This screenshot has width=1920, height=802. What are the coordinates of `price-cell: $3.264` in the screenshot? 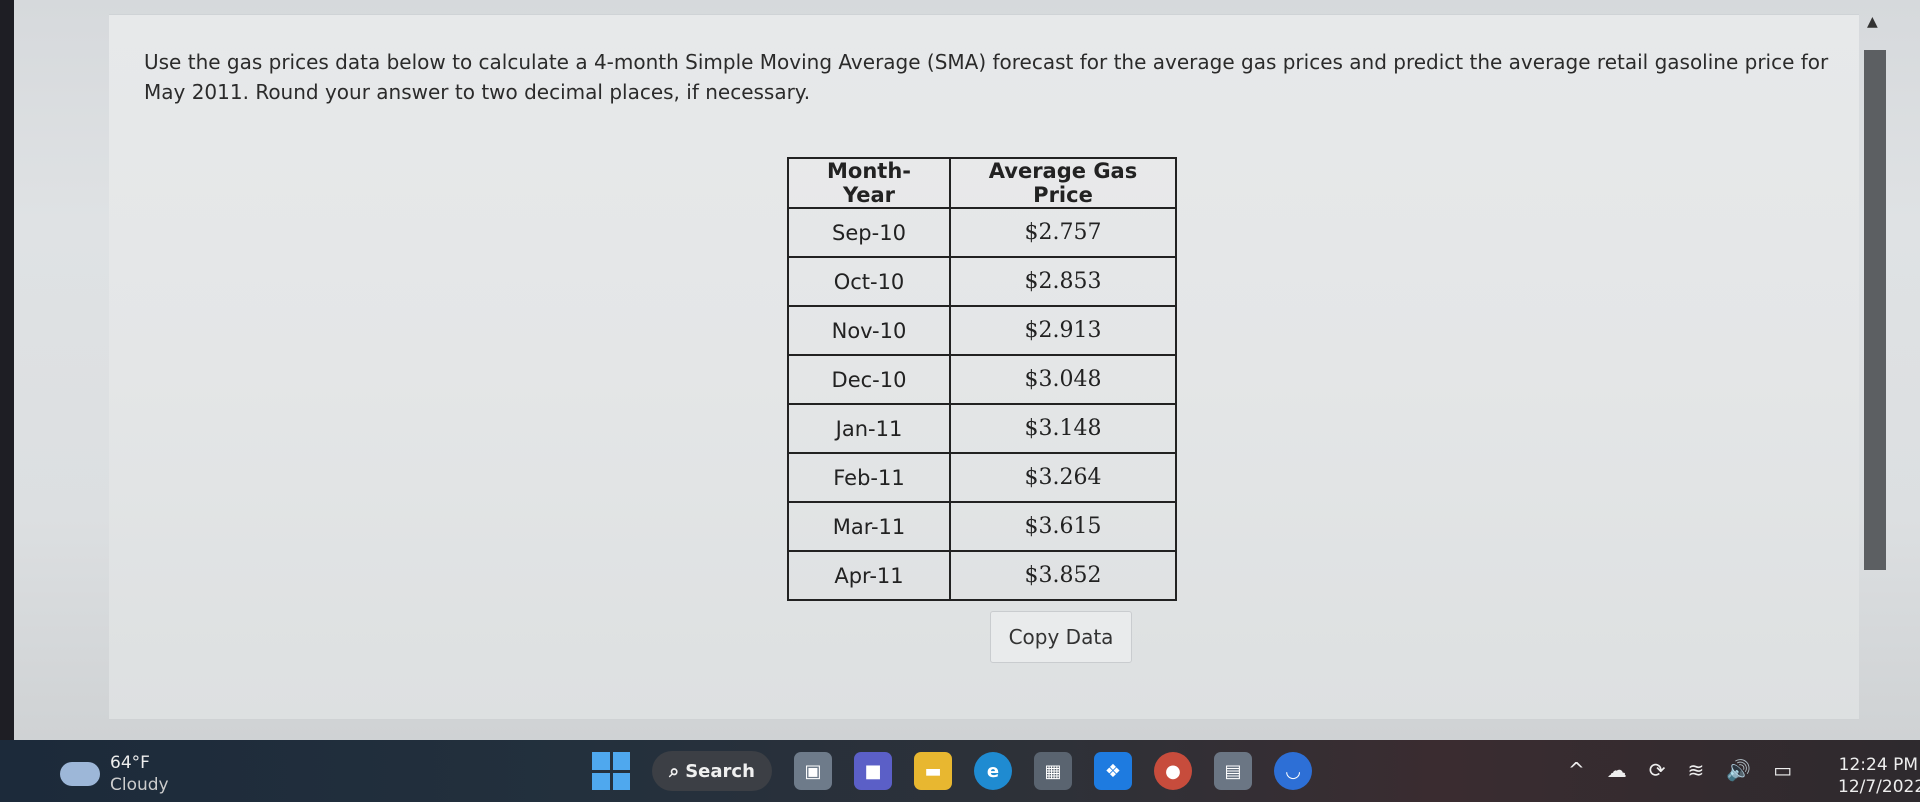 It's located at (1063, 477).